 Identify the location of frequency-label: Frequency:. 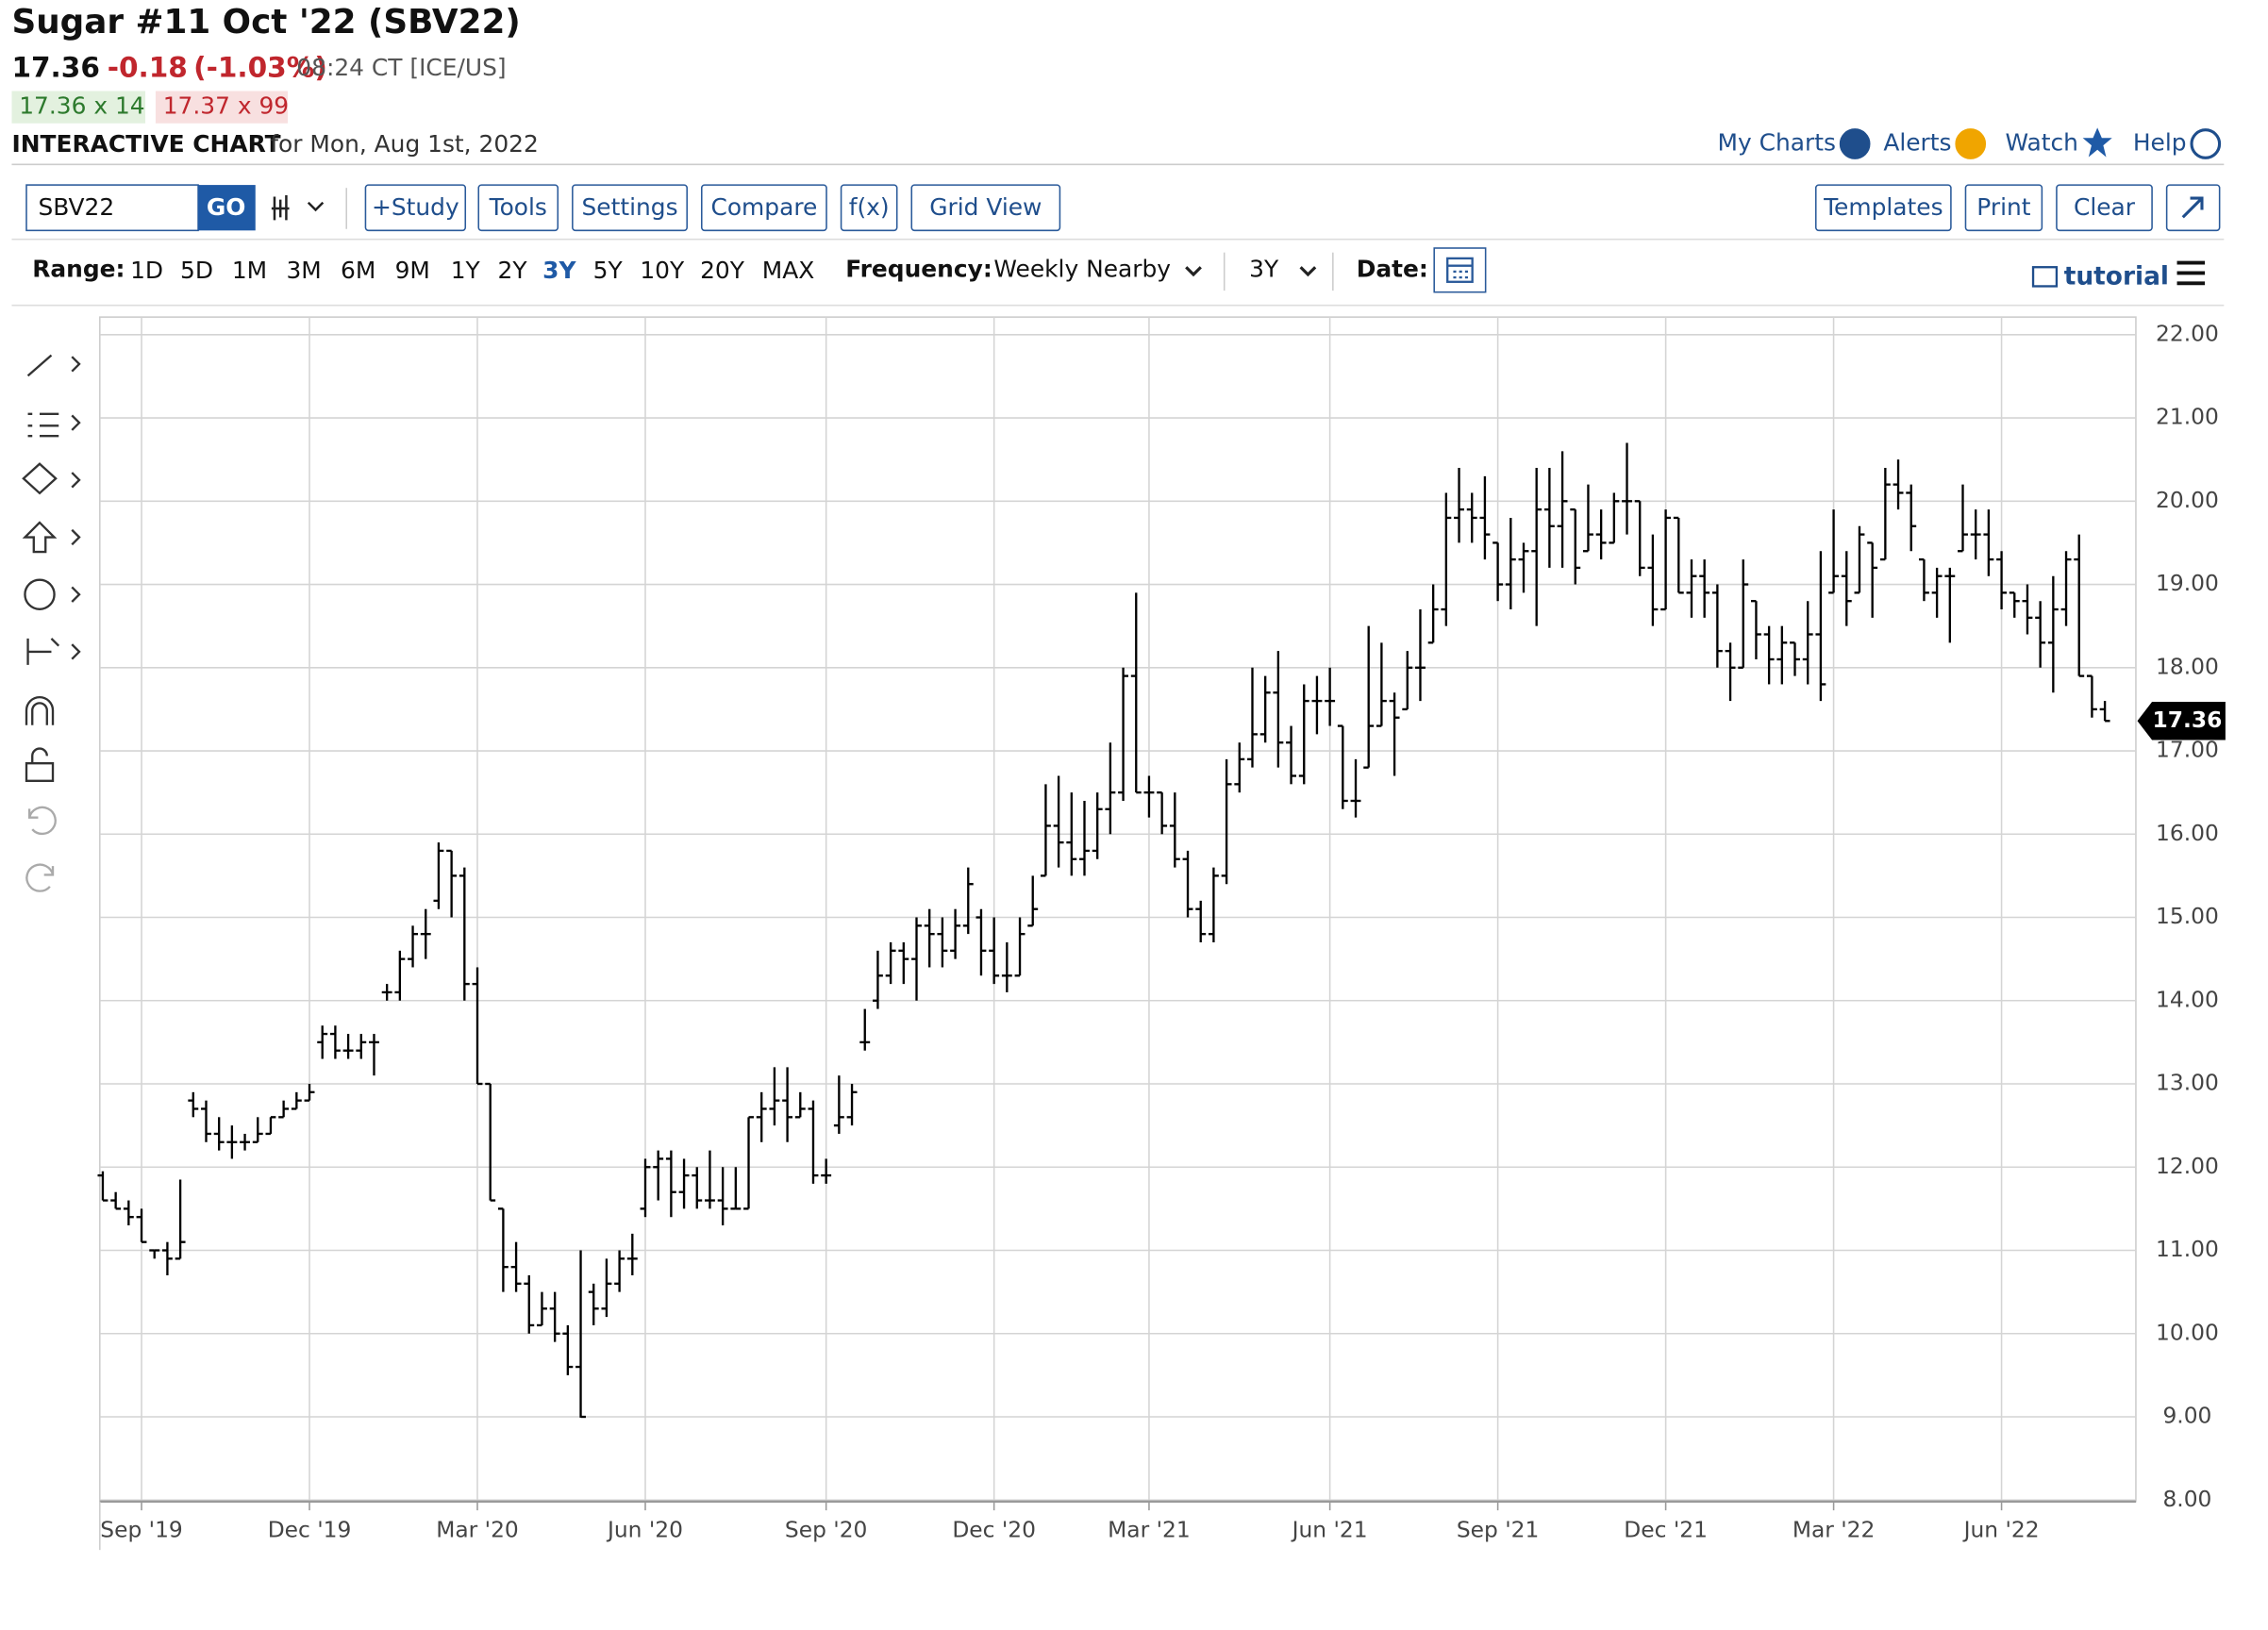
(919, 268).